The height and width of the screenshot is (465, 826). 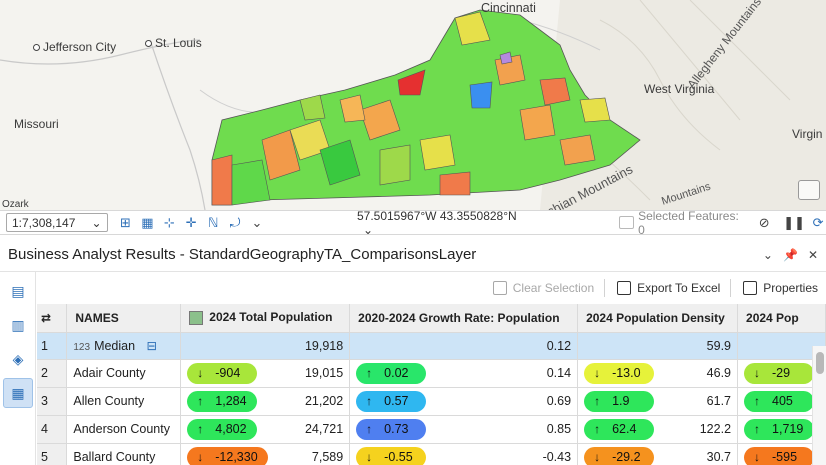 I want to click on number-type-icon: 123, so click(x=82, y=347).